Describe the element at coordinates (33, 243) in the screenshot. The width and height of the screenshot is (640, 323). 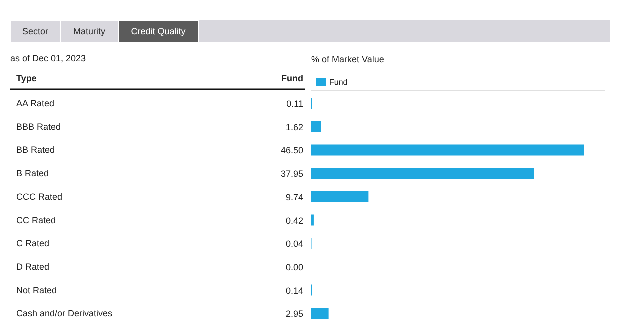
I see `y-tick-label: C Rated` at that location.